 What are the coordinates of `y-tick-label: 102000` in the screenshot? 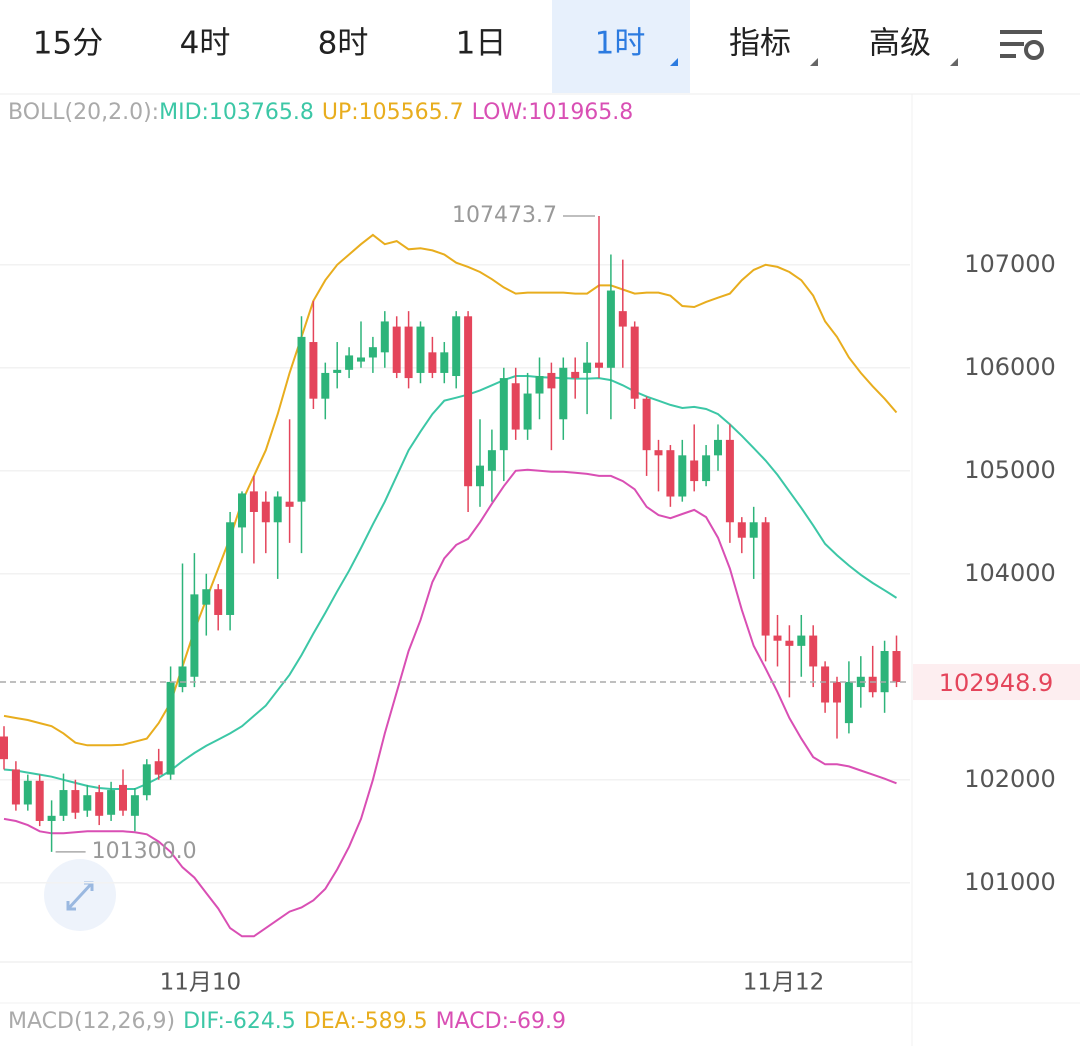 It's located at (1010, 779).